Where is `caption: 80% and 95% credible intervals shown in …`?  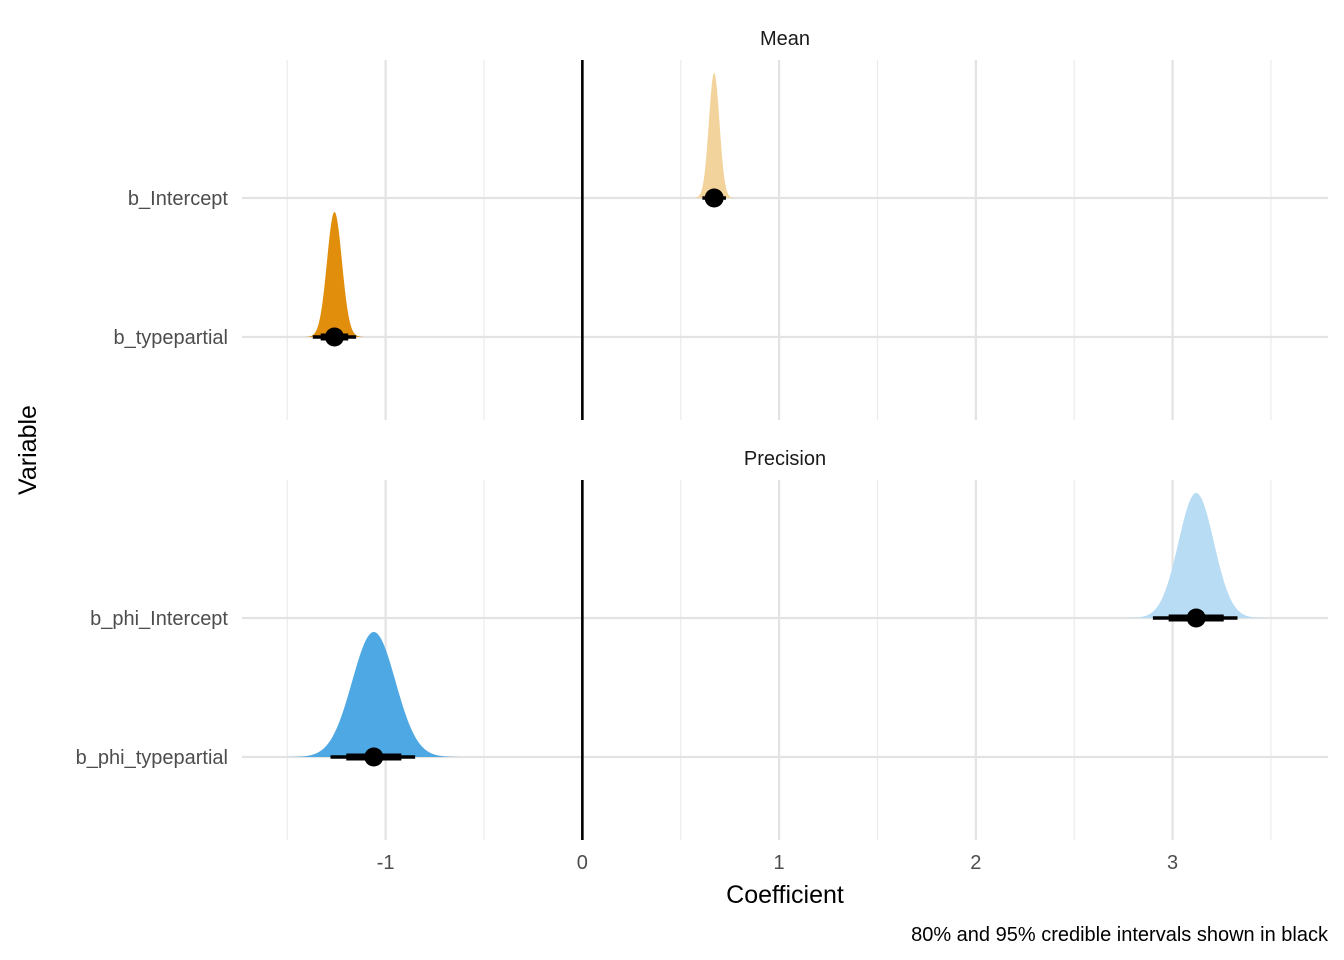 caption: 80% and 95% credible intervals shown in … is located at coordinates (1120, 935).